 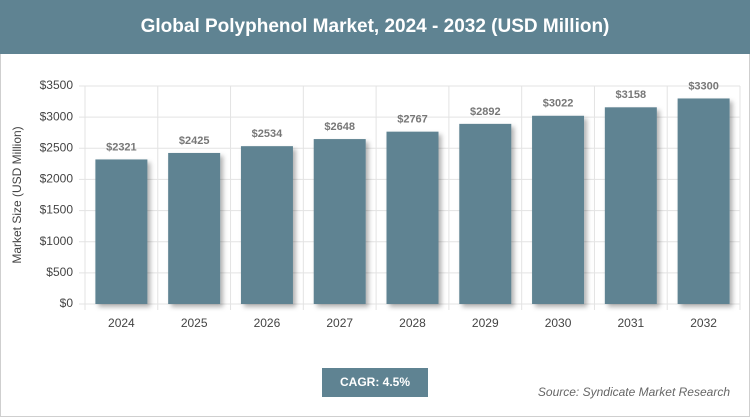 I want to click on x-tick-label: 2027, so click(x=339, y=323).